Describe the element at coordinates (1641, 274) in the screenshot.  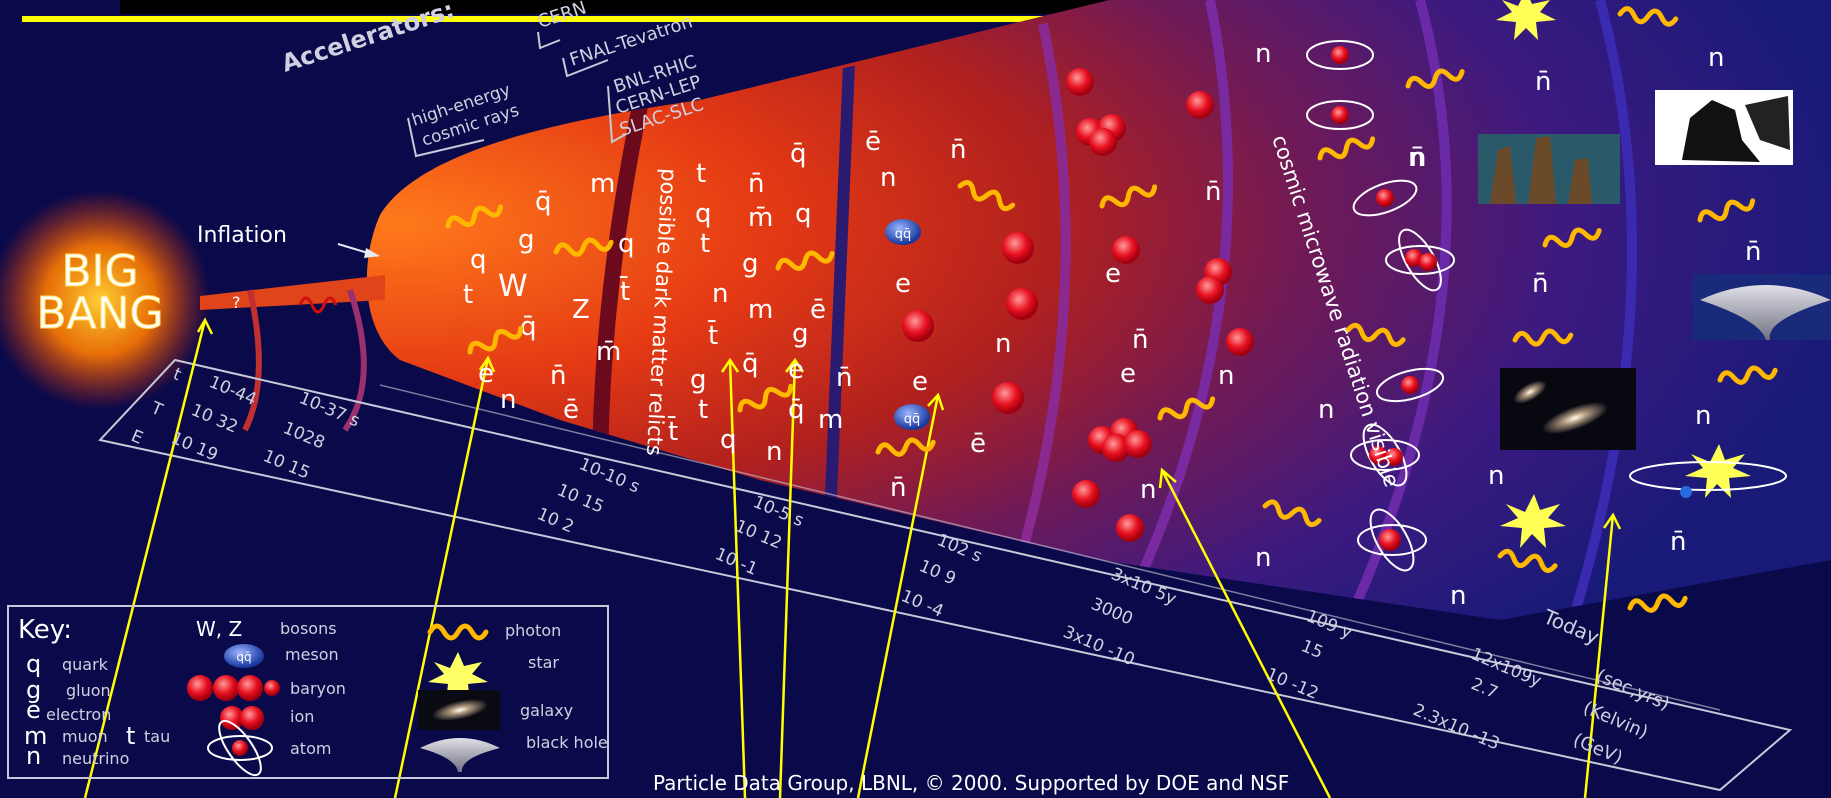
I see `stars` at that location.